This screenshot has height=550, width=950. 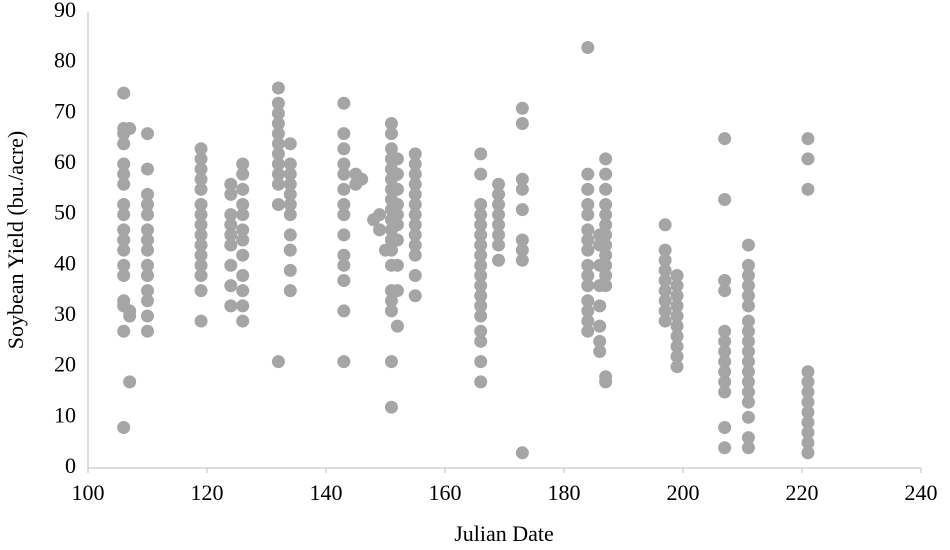 I want to click on x-tick-label: 180, so click(x=564, y=492).